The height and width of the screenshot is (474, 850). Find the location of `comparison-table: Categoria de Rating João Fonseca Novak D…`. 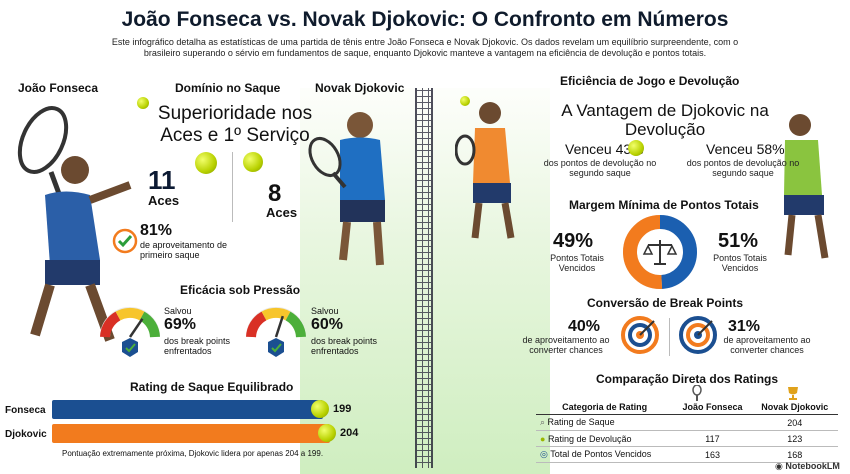

comparison-table: Categoria de Rating João Fonseca Novak D… is located at coordinates (687, 431).